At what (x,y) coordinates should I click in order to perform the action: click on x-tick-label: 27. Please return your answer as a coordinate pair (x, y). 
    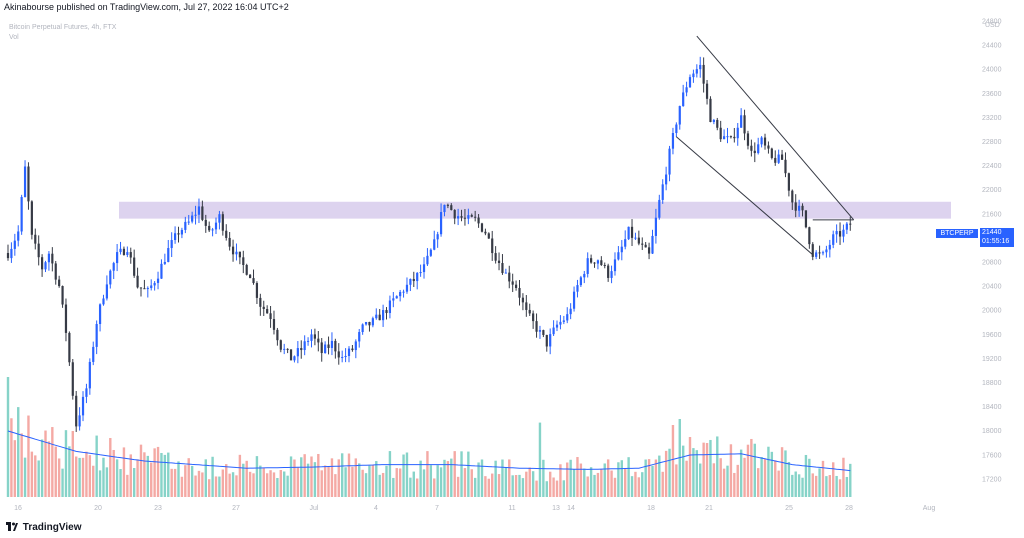
    Looking at the image, I should click on (236, 508).